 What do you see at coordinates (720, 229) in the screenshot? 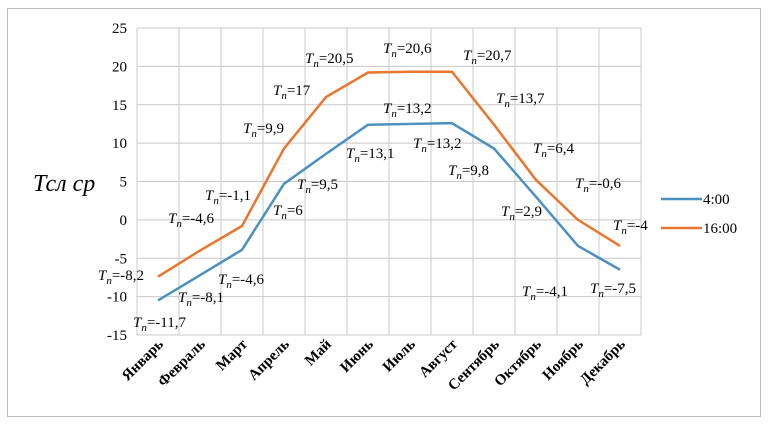
I see `legend-label: 16:00` at bounding box center [720, 229].